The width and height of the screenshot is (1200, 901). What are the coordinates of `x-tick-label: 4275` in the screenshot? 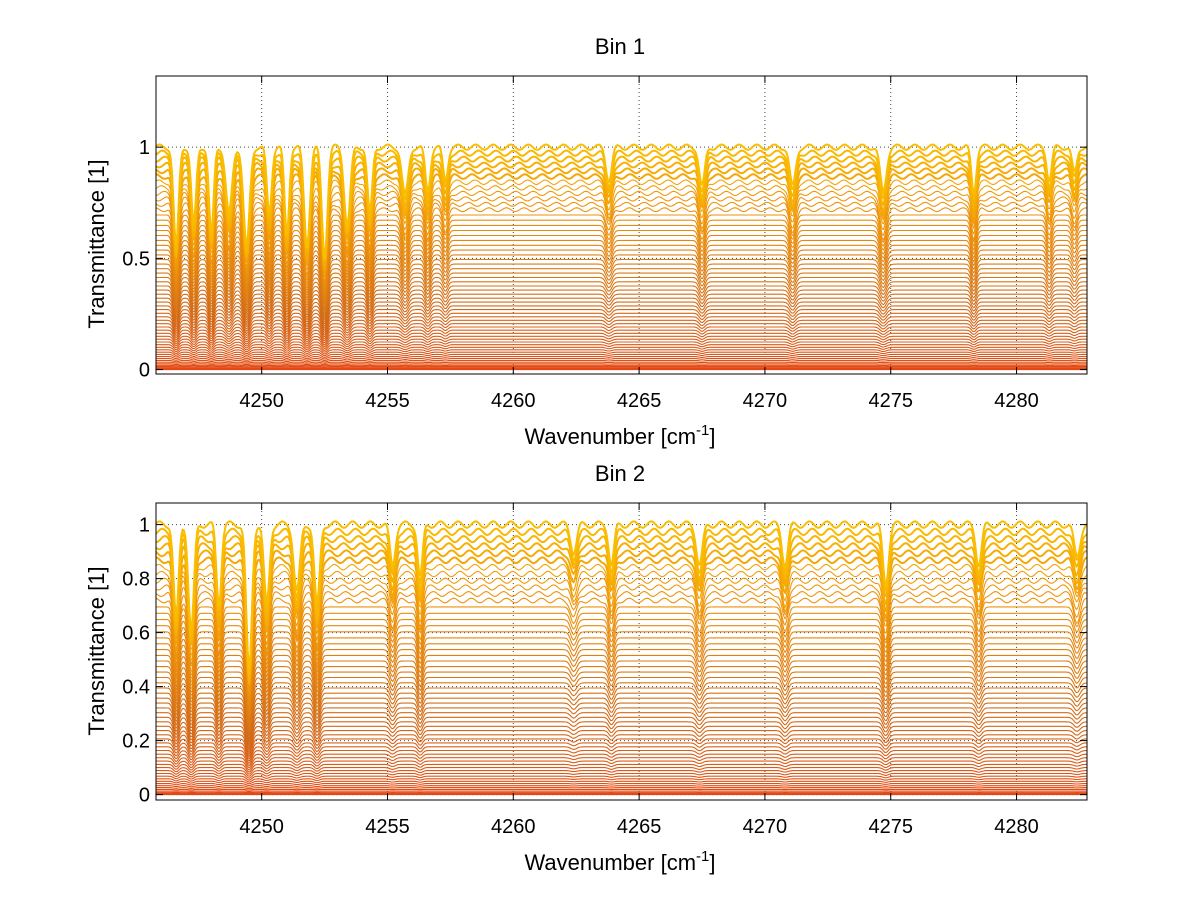 It's located at (890, 827).